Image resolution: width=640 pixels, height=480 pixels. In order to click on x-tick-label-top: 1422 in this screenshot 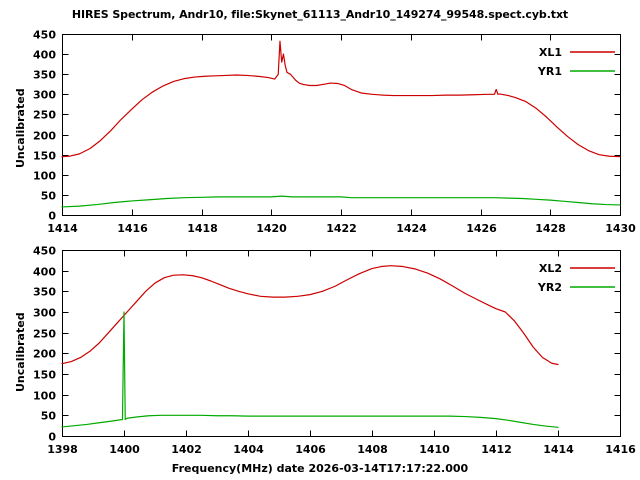, I will do `click(341, 228)`.